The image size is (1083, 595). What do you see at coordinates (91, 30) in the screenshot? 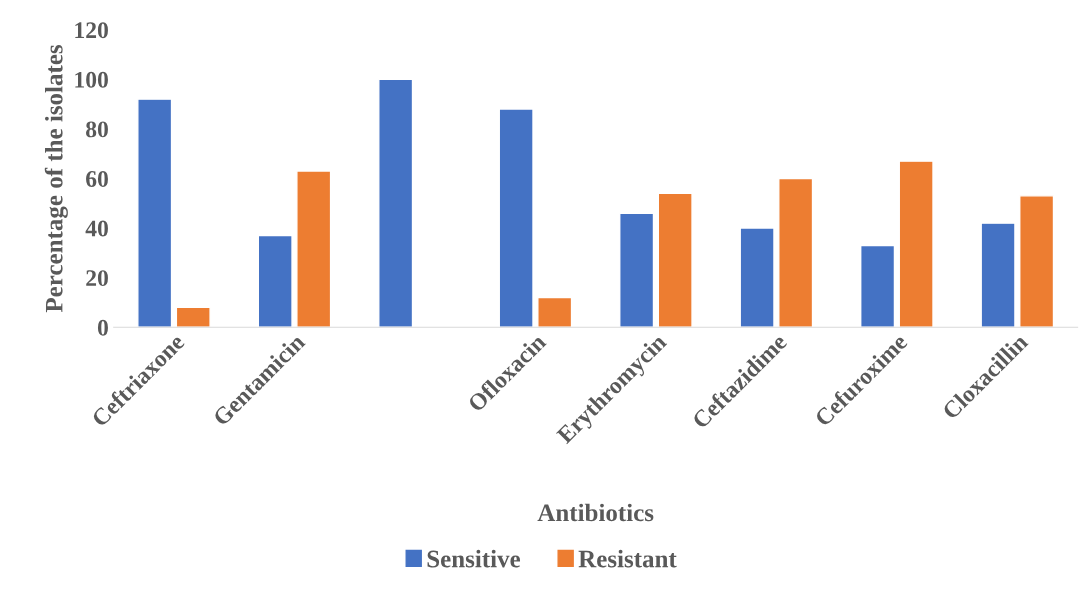
I see `y-tick-label: 120` at bounding box center [91, 30].